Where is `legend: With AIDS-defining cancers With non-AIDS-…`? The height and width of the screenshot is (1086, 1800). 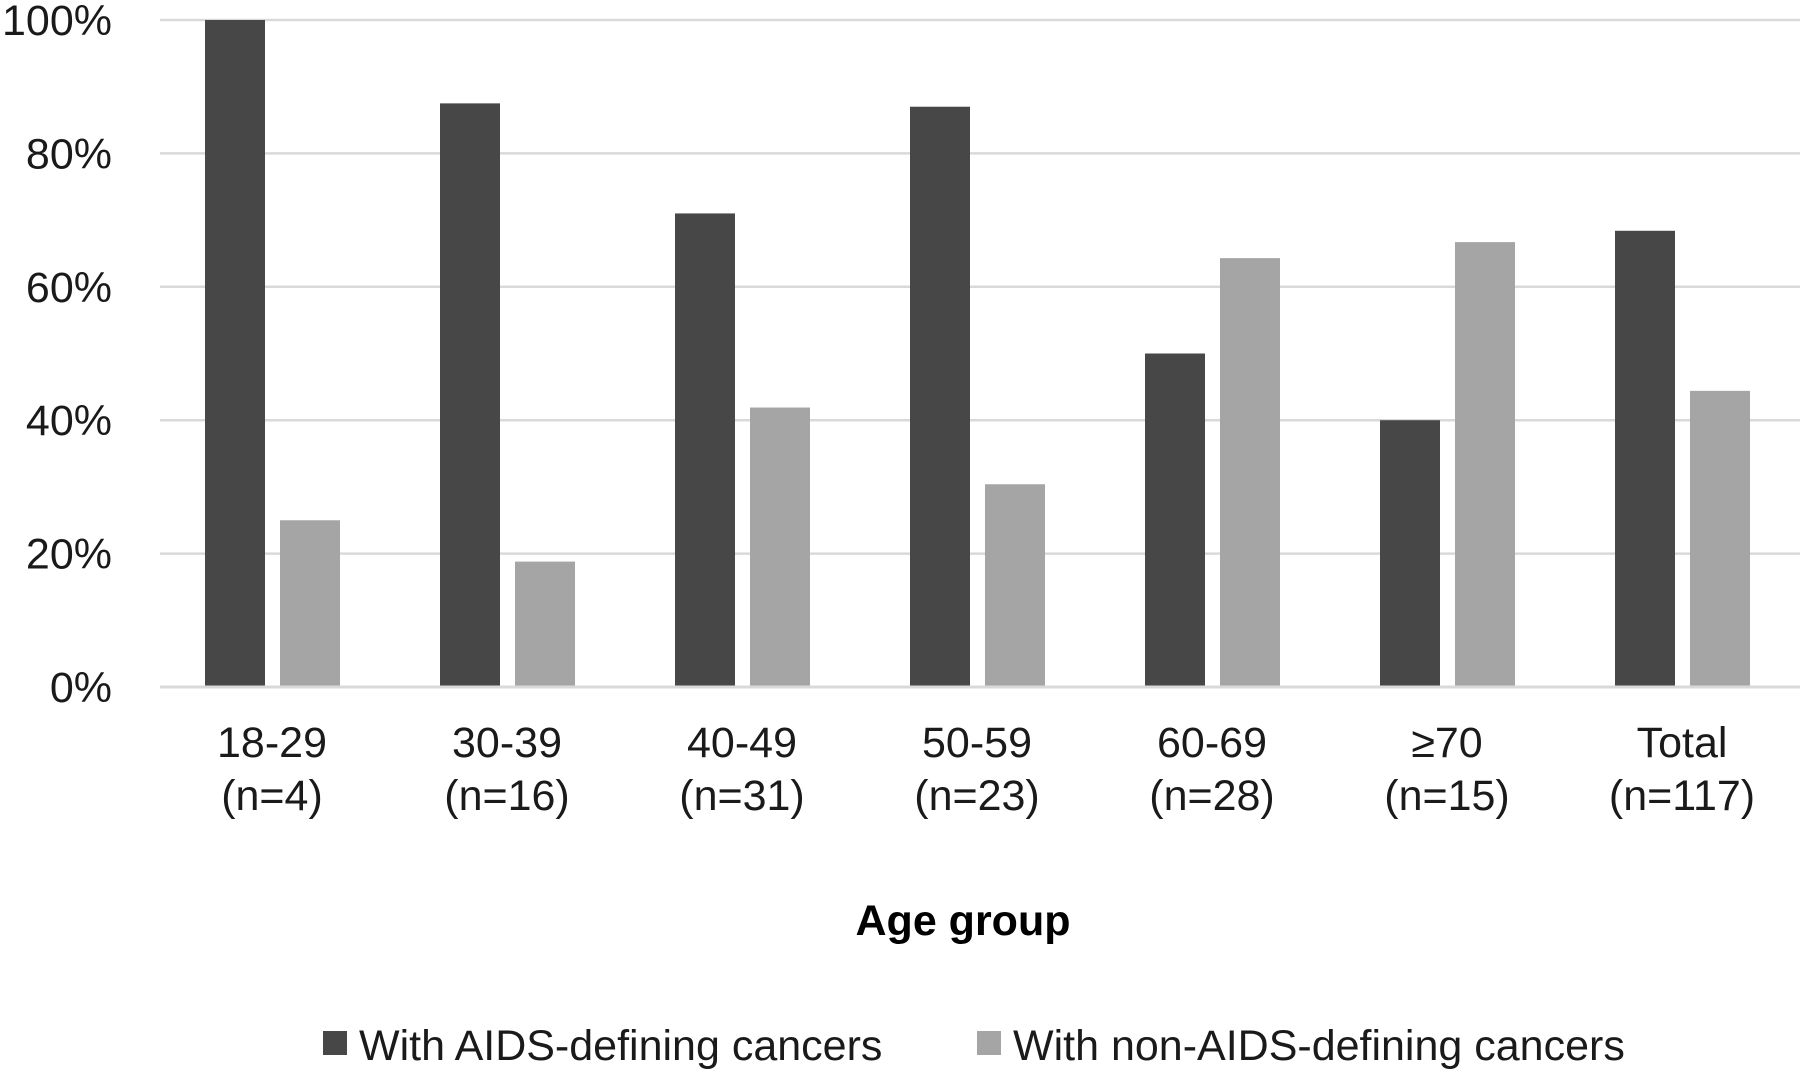 legend: With AIDS-defining cancers With non-AIDS-… is located at coordinates (974, 1046).